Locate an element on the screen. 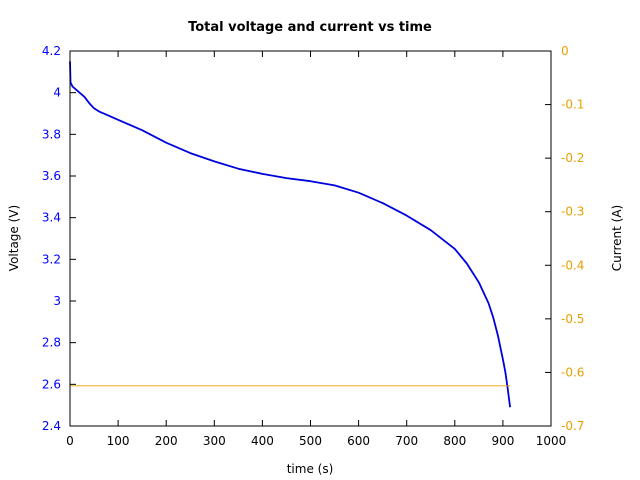  x-tick-label: 0 is located at coordinates (70, 441).